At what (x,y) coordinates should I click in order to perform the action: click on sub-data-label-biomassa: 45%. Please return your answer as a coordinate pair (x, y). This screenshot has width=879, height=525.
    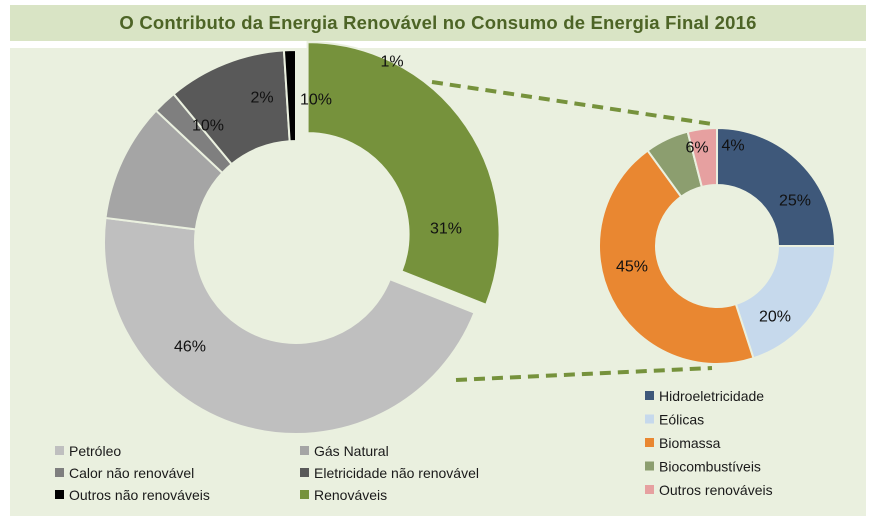
    Looking at the image, I should click on (632, 267).